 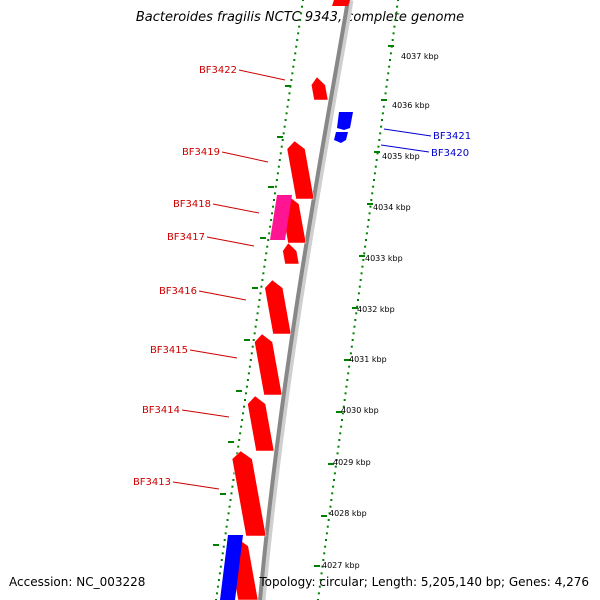 I want to click on gene-label: BF3413, so click(x=152, y=482).